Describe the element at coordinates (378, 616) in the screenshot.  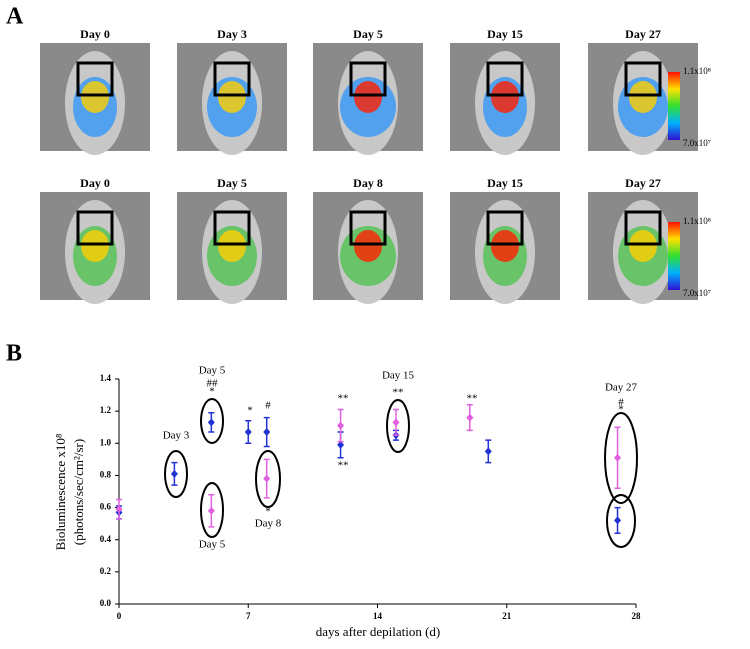
I see `x-tick-label: 14` at that location.